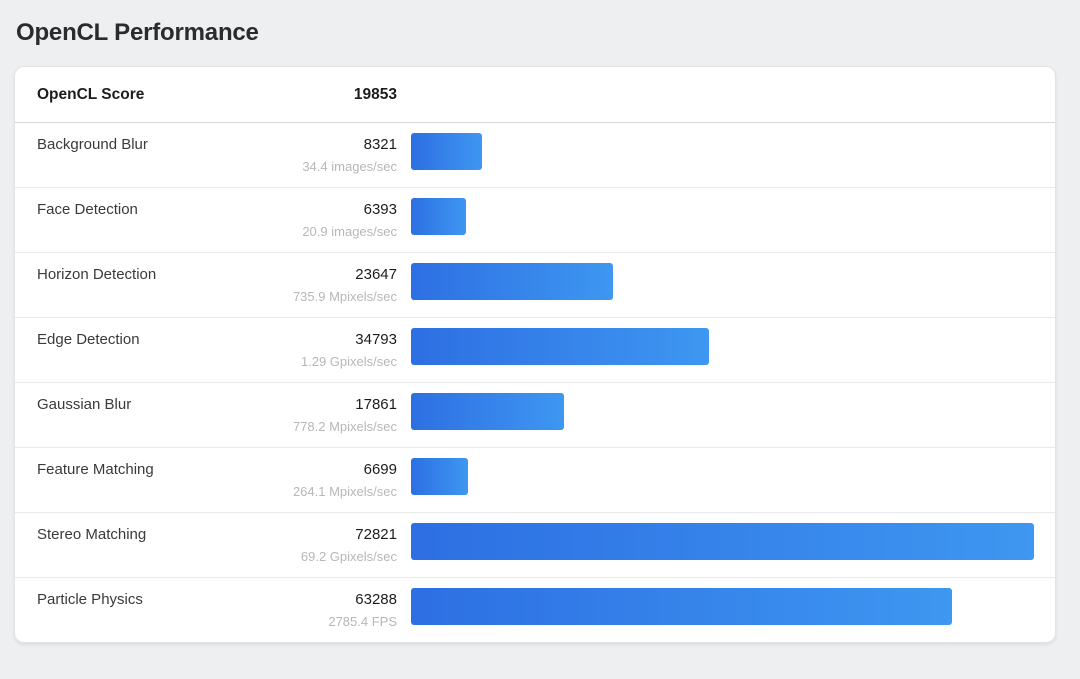 Image resolution: width=1080 pixels, height=679 pixels. What do you see at coordinates (349, 231) in the screenshot?
I see `benchmark-rate: 20.9 images/sec` at bounding box center [349, 231].